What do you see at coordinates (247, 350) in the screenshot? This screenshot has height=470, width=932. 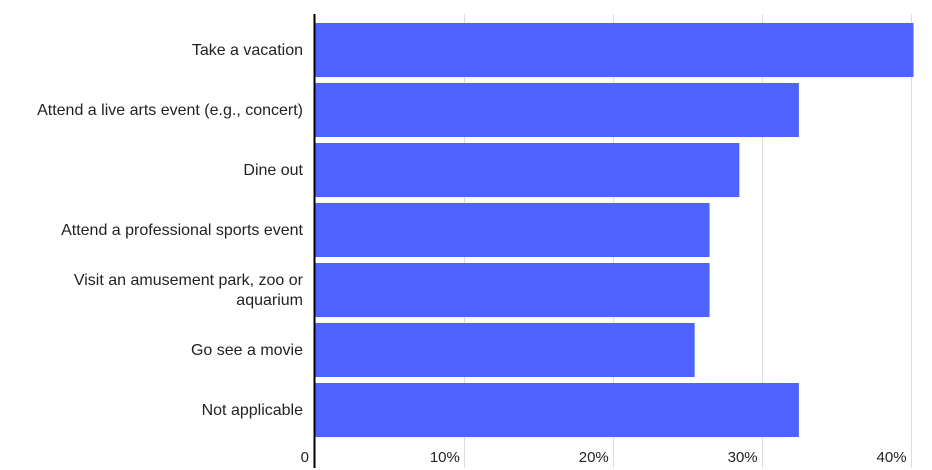 I see `category-label-6: Go see a movie` at bounding box center [247, 350].